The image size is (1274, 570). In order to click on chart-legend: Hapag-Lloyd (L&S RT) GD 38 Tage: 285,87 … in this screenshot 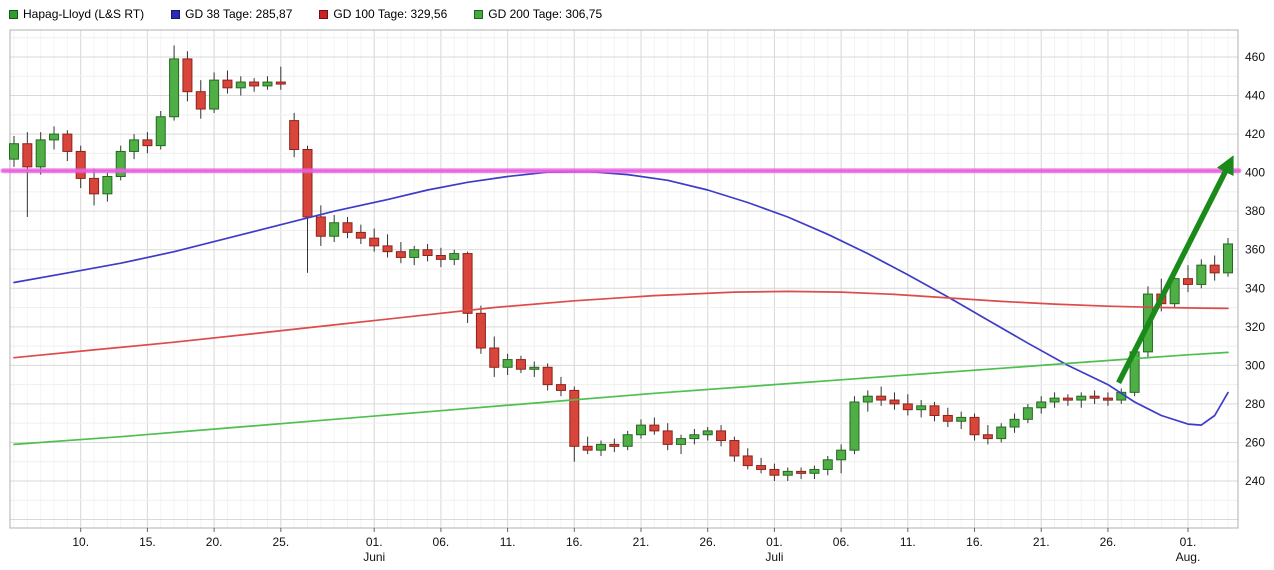, I will do `click(305, 14)`.